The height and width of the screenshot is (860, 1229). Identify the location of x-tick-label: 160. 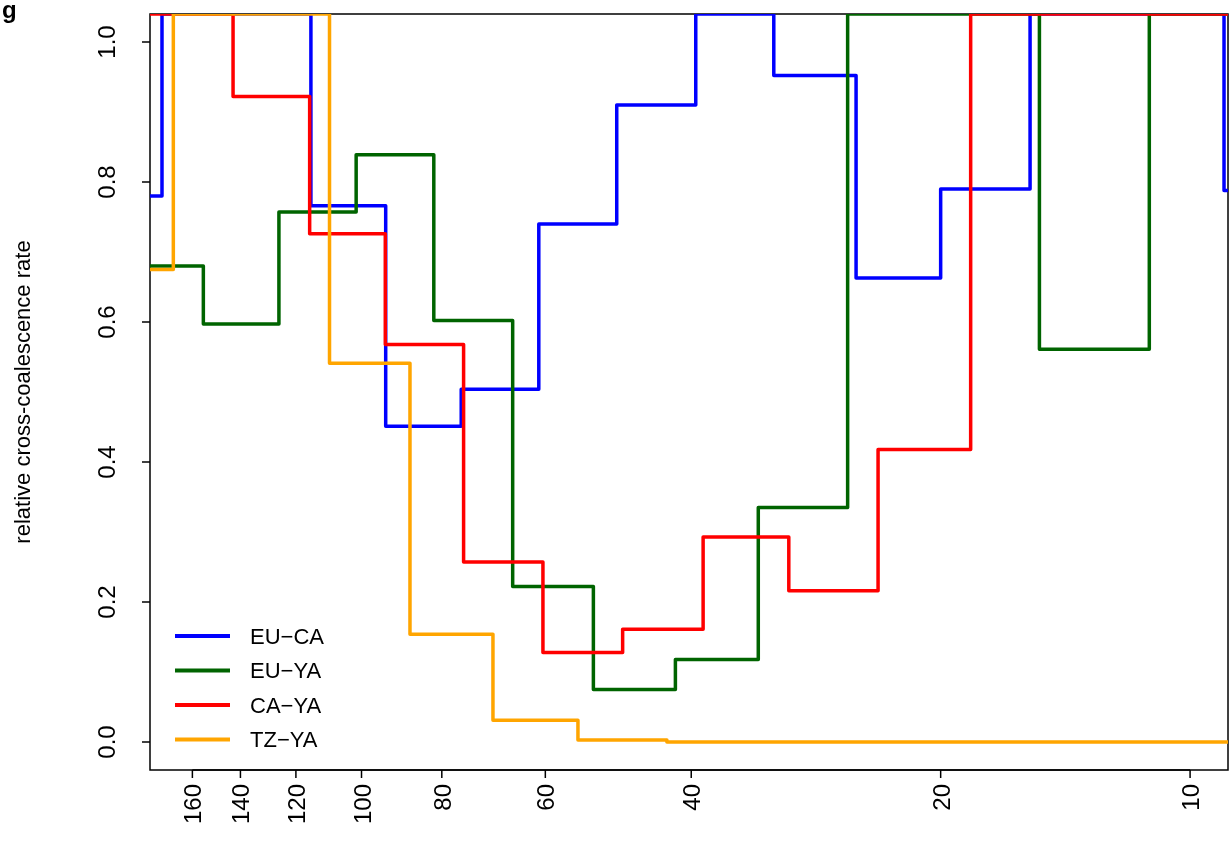
(193, 804).